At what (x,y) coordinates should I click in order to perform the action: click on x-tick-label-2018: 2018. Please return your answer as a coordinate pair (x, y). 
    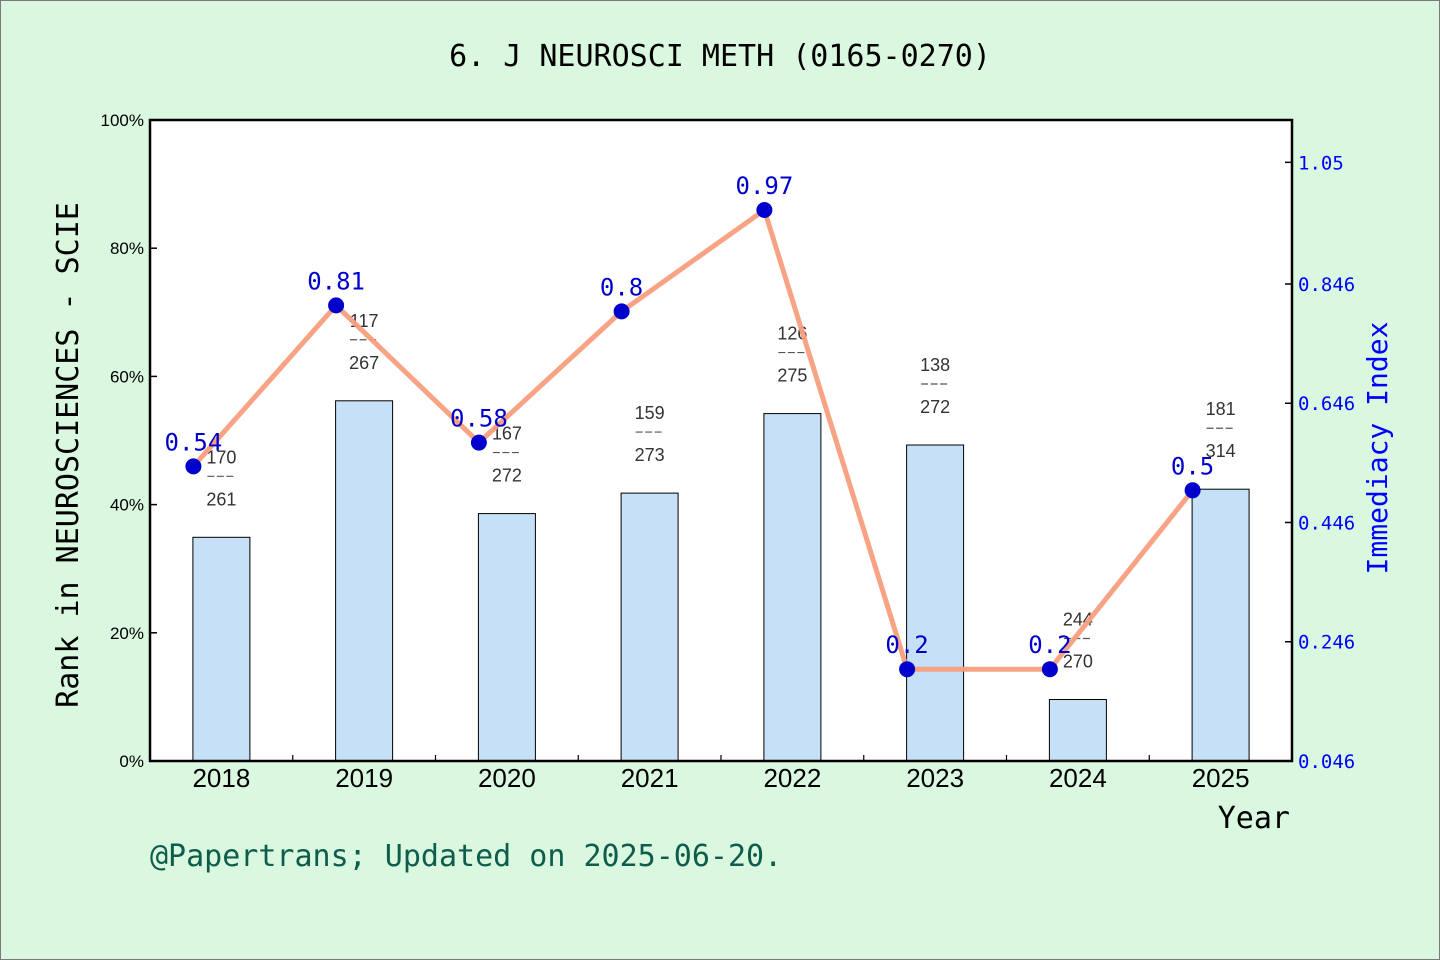
    Looking at the image, I should click on (221, 778).